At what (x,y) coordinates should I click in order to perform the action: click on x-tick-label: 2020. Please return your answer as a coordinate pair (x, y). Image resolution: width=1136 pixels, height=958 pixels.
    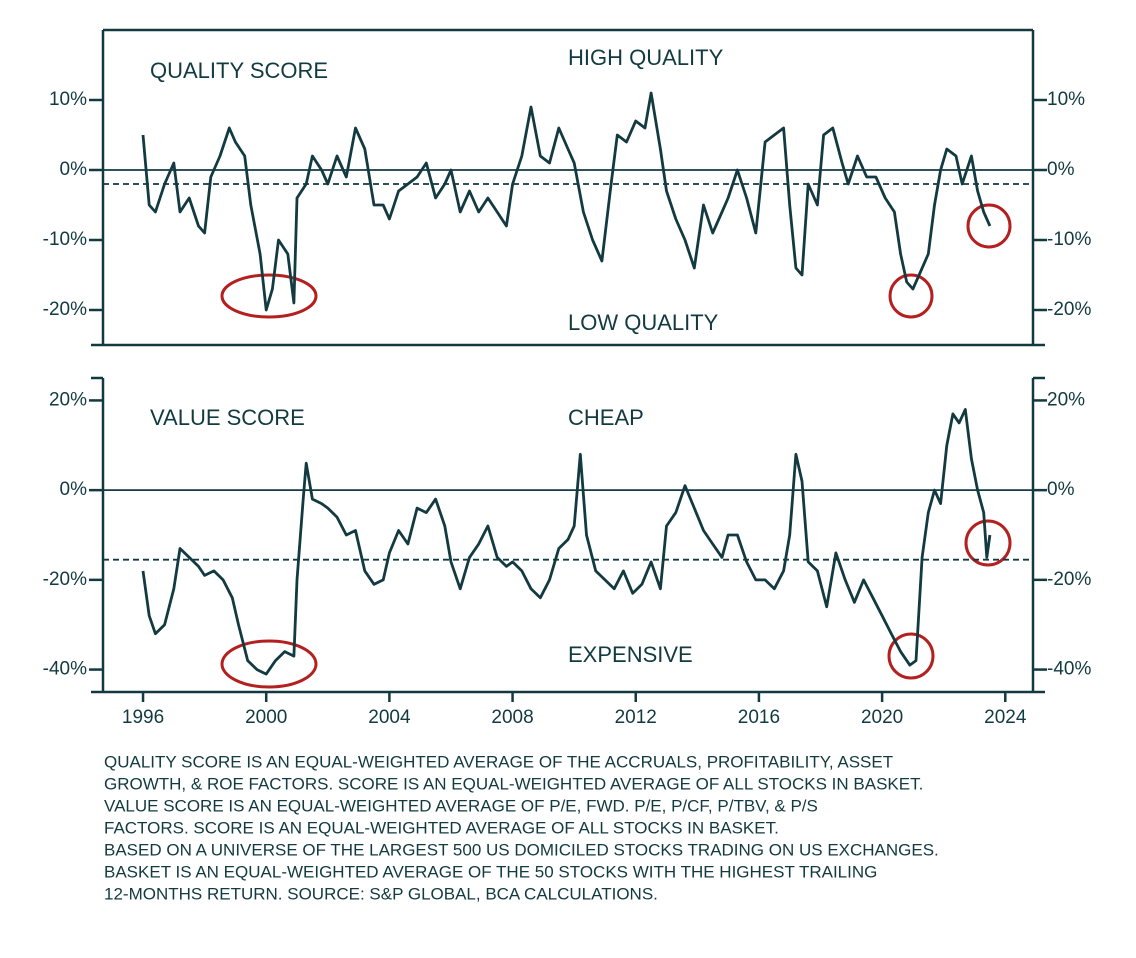
    Looking at the image, I should click on (882, 717).